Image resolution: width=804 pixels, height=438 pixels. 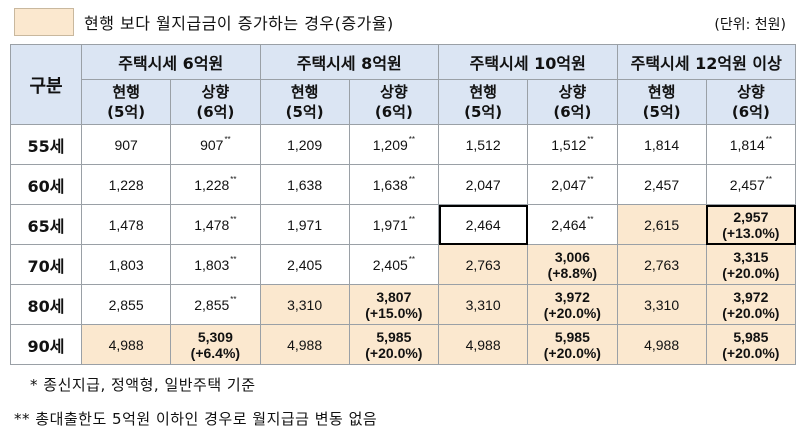 I want to click on value-amount: 2,615, so click(x=662, y=224).